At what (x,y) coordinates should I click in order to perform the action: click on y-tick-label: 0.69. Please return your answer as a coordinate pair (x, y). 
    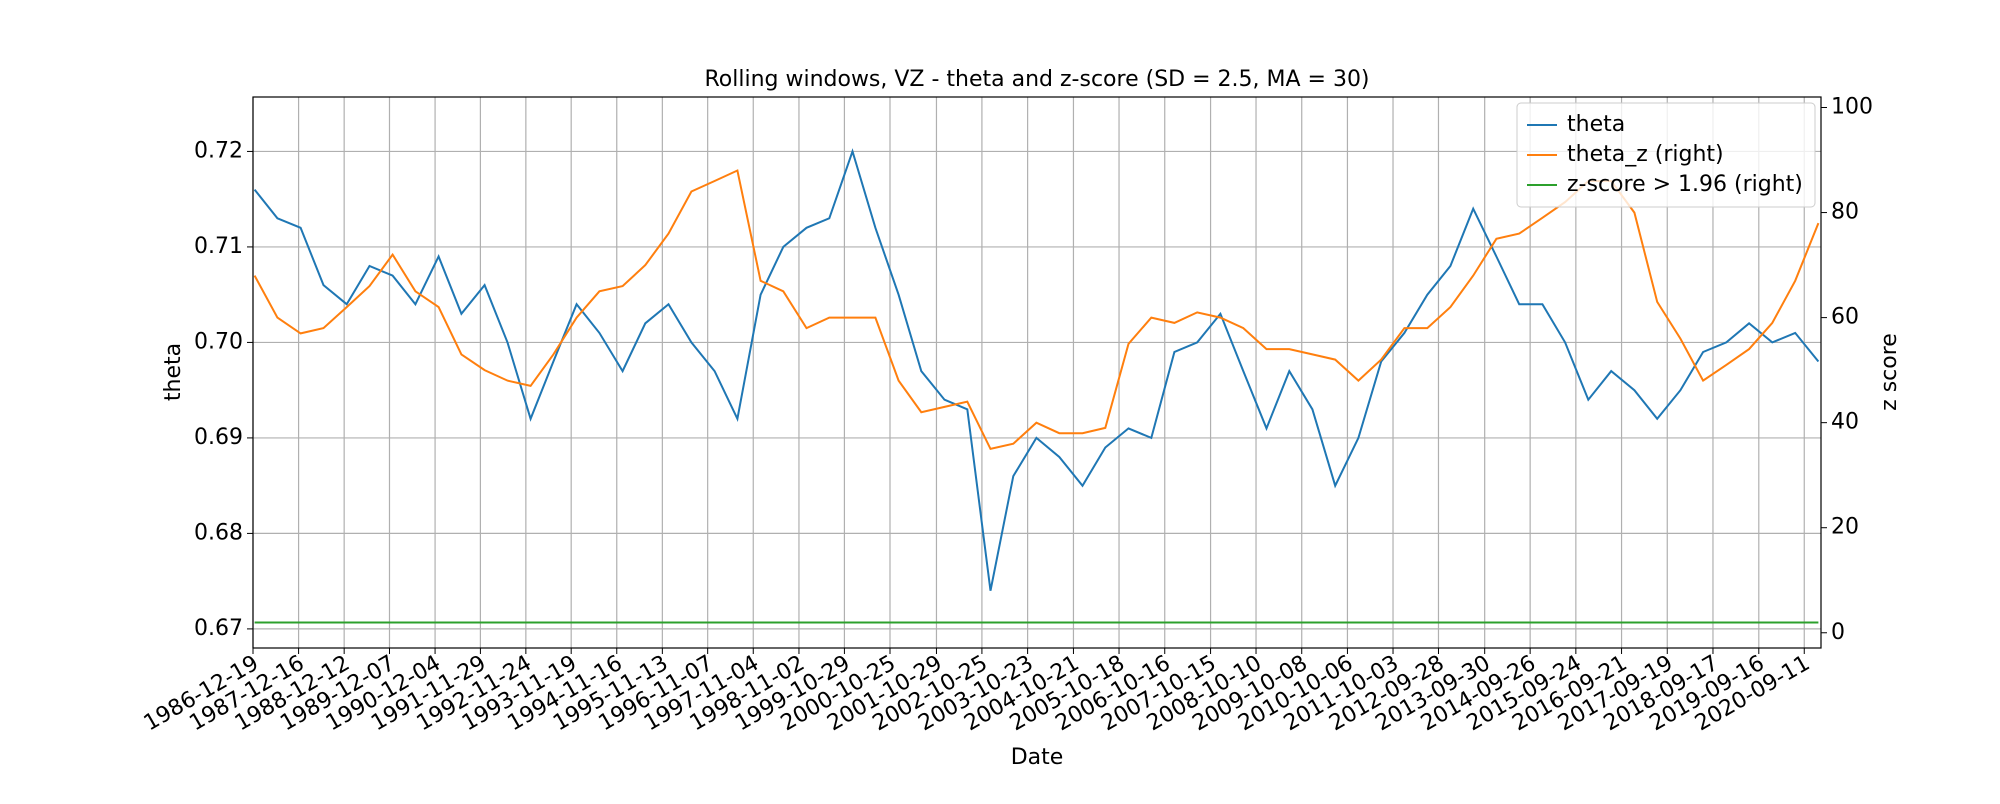
    Looking at the image, I should click on (218, 437).